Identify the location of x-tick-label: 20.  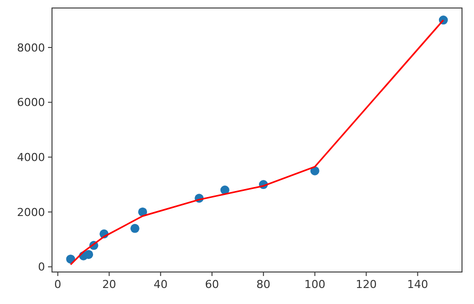
(109, 284).